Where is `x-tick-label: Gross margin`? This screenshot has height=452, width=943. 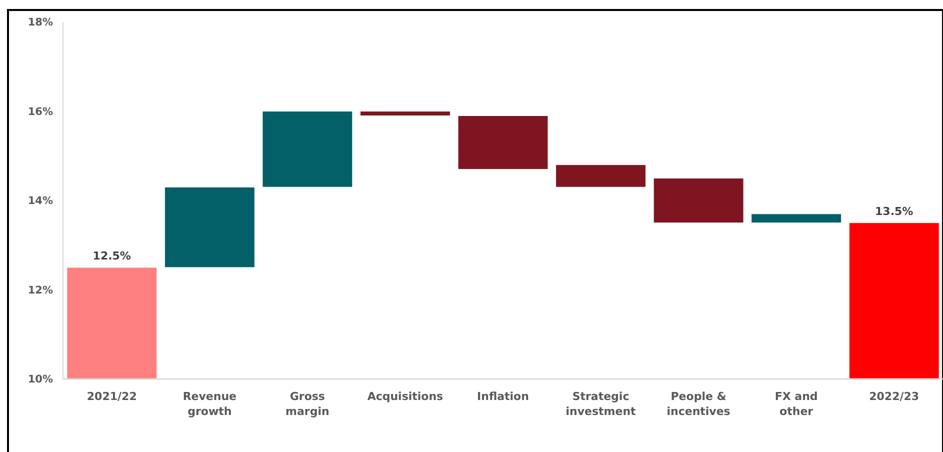 x-tick-label: Gross margin is located at coordinates (308, 404).